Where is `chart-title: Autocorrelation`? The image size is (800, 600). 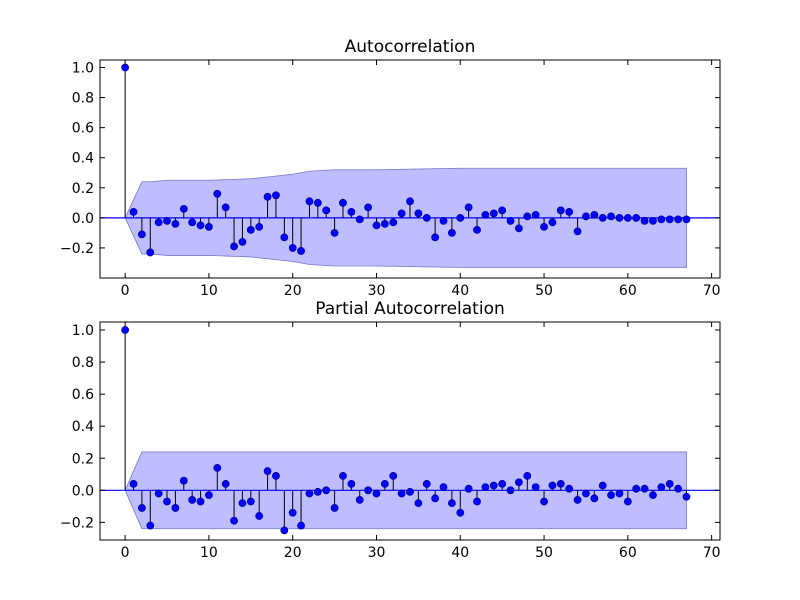
chart-title: Autocorrelation is located at coordinates (410, 47).